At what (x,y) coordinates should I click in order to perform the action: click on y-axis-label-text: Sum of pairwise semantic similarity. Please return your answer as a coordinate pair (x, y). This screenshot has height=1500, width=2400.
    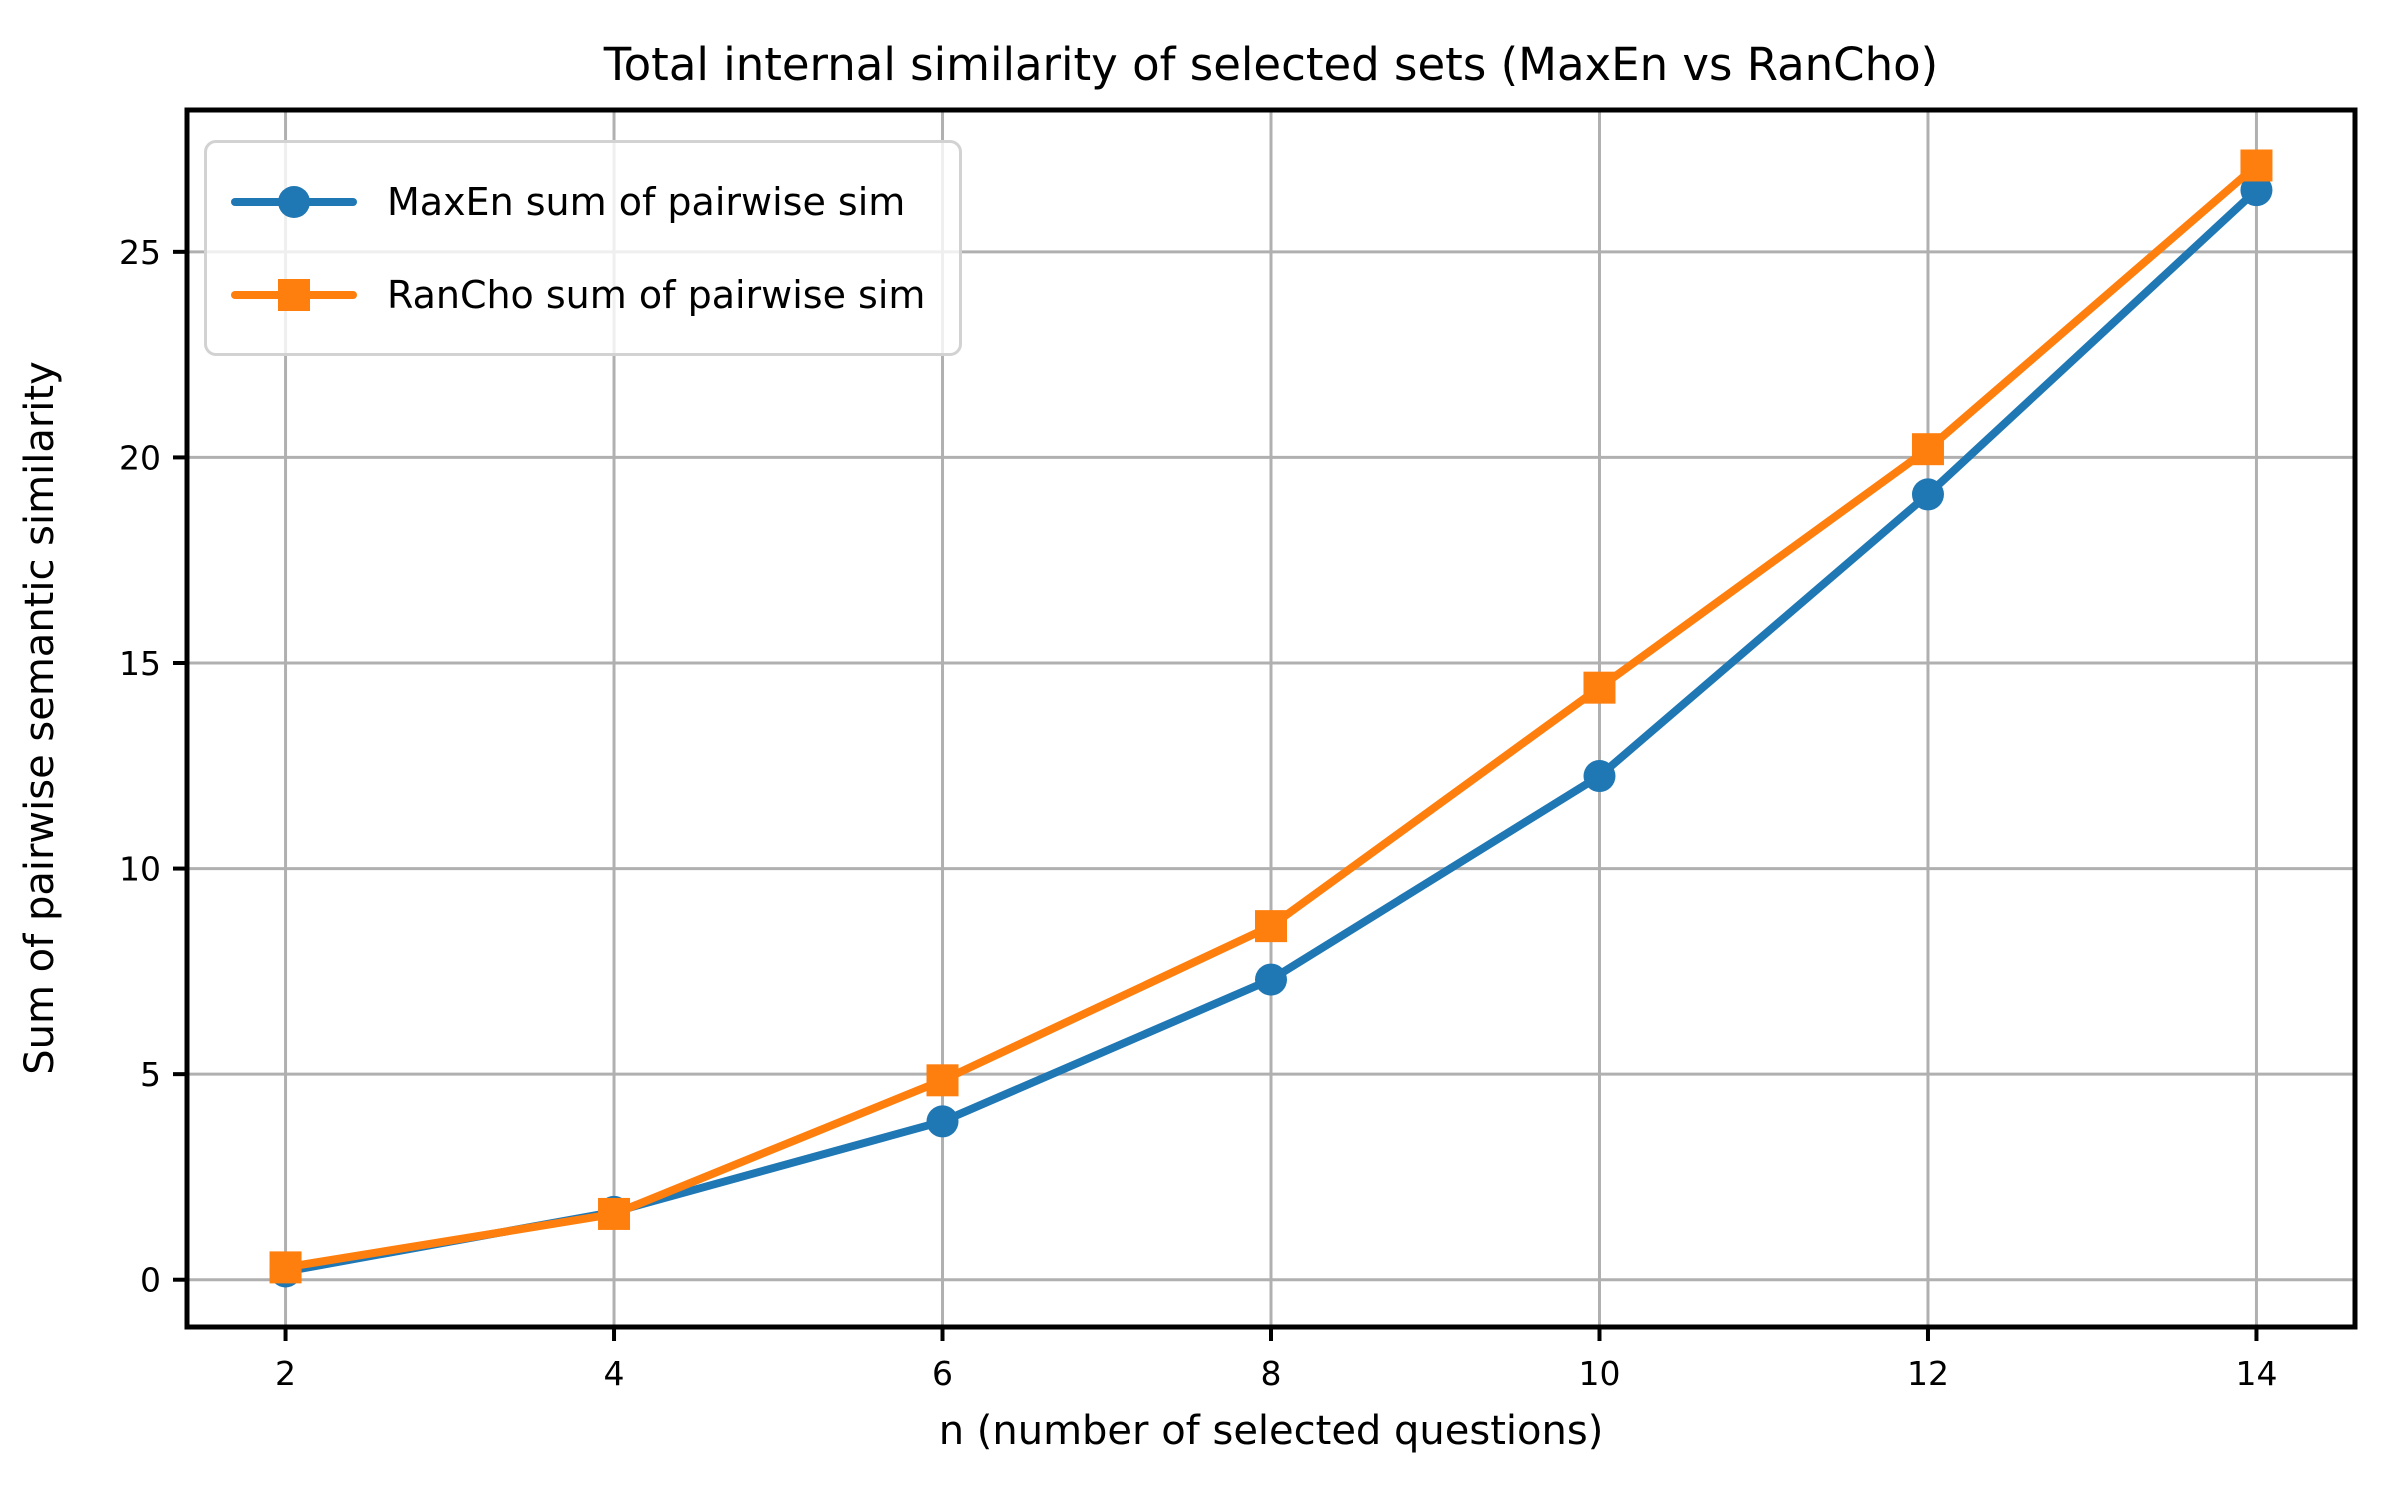
    Looking at the image, I should click on (40, 718).